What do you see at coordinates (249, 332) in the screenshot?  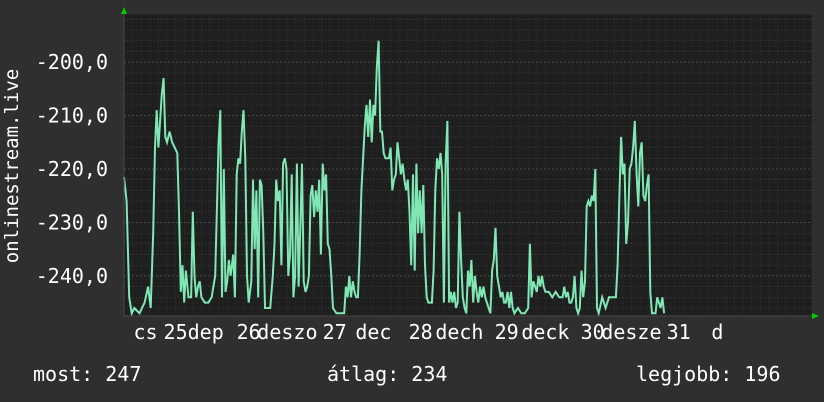 I see `x-tick-label: 26` at bounding box center [249, 332].